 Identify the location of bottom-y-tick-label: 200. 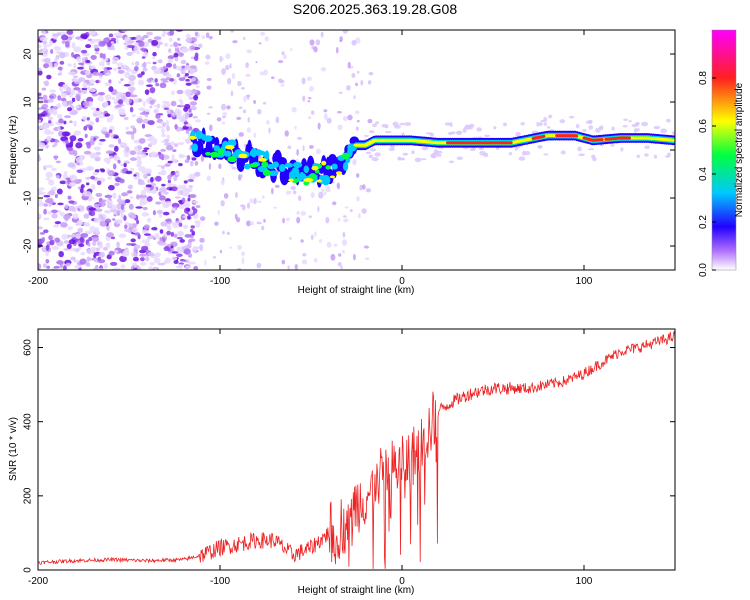
(28, 495).